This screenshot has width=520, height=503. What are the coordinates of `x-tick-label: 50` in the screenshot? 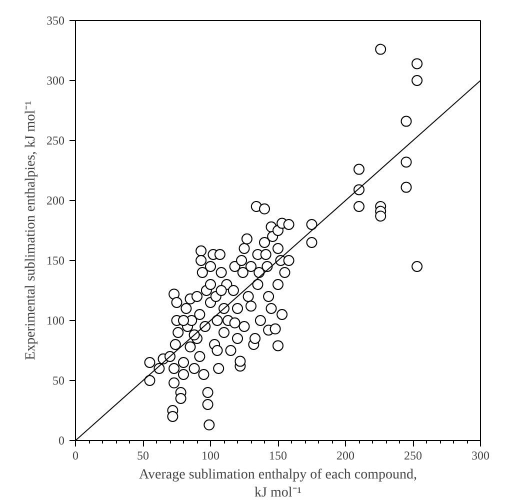 It's located at (143, 455).